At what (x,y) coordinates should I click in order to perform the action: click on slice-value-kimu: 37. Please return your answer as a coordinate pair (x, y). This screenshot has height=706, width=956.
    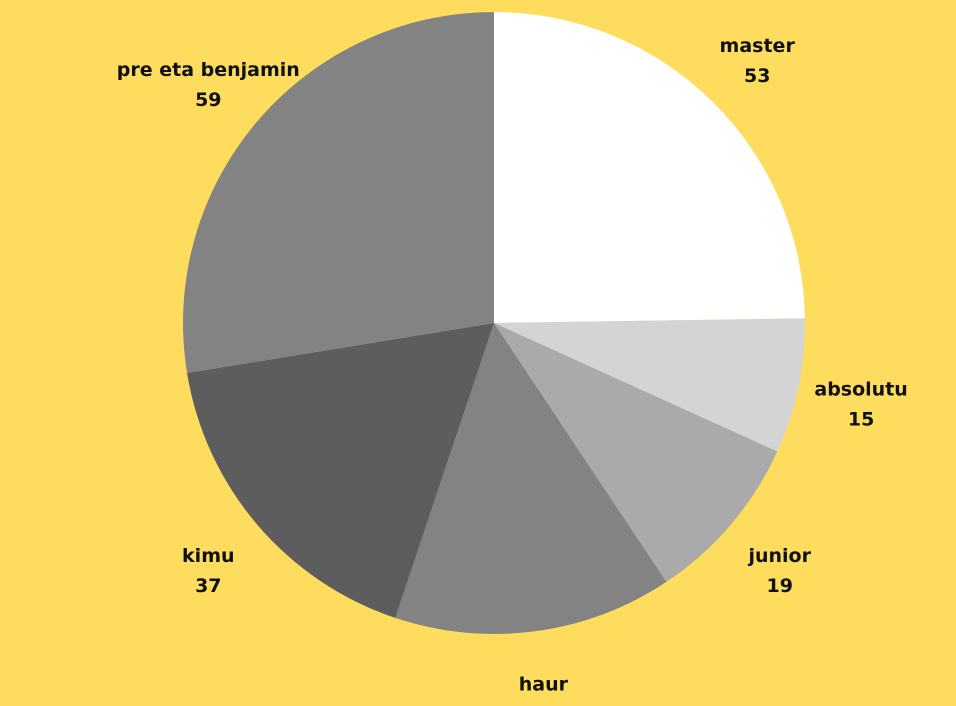
    Looking at the image, I should click on (208, 586).